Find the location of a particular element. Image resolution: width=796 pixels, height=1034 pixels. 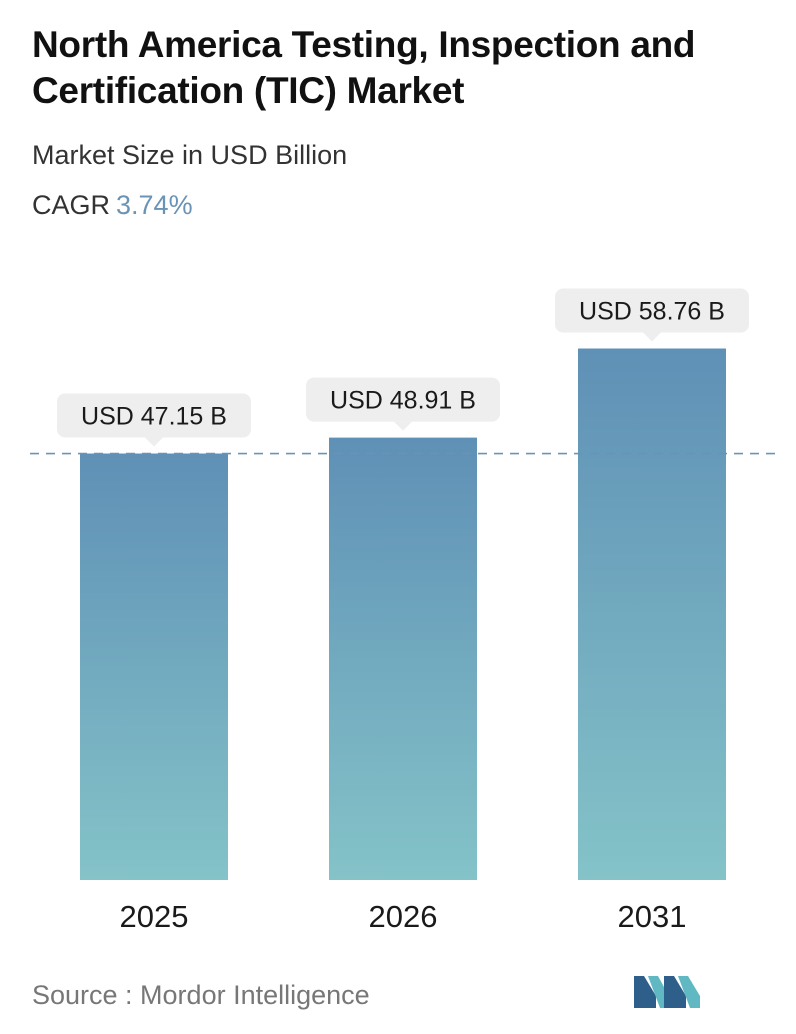

chart-subtitle: Market Size in USD Billion is located at coordinates (190, 155).